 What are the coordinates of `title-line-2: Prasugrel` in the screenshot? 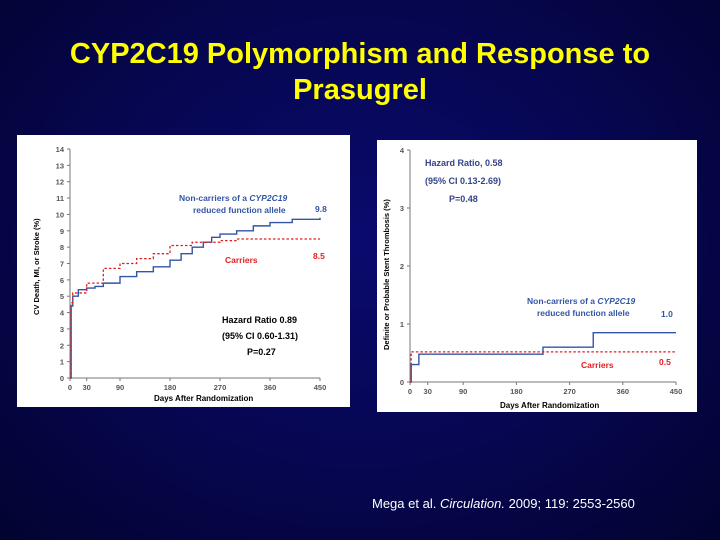 It's located at (360, 90).